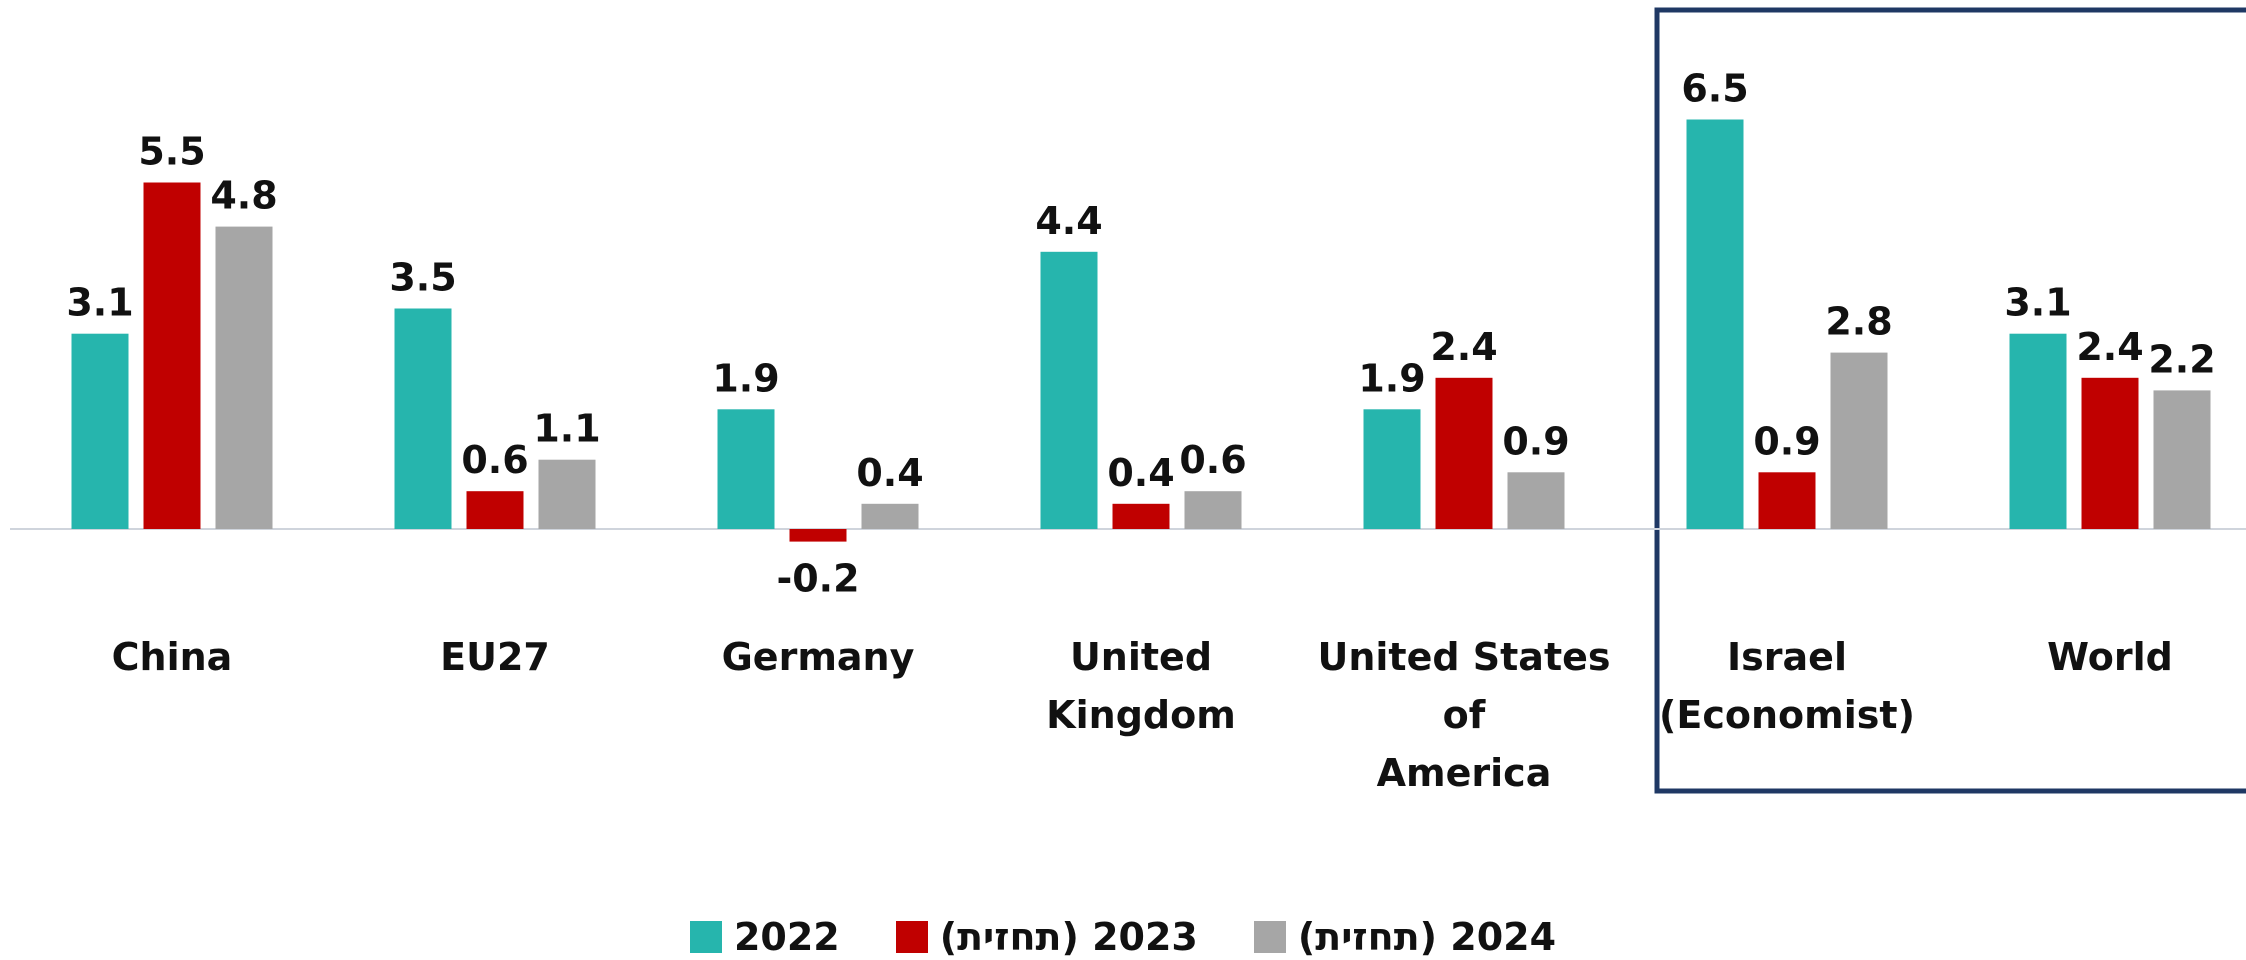 The height and width of the screenshot is (960, 2246). What do you see at coordinates (566, 429) in the screenshot?
I see `value-label: 1.1` at bounding box center [566, 429].